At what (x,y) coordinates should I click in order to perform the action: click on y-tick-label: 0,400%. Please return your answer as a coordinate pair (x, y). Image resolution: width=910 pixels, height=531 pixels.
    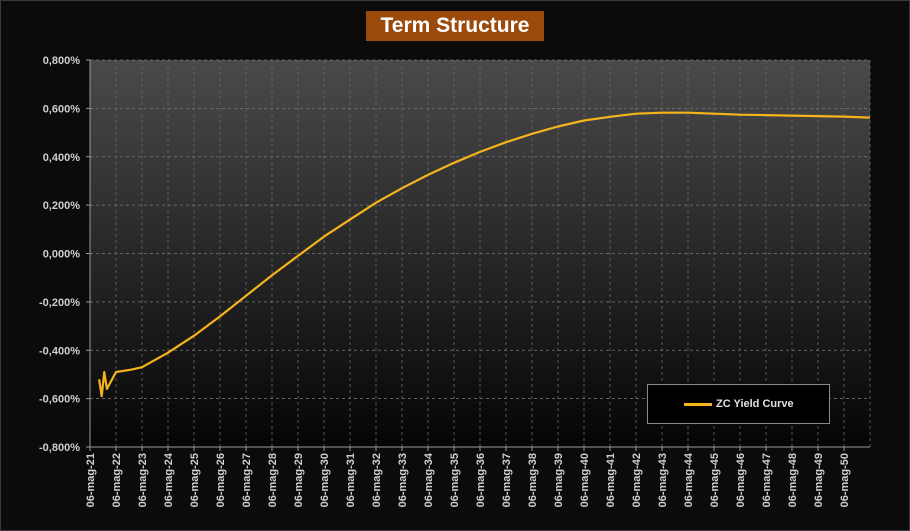
    Looking at the image, I should click on (62, 158).